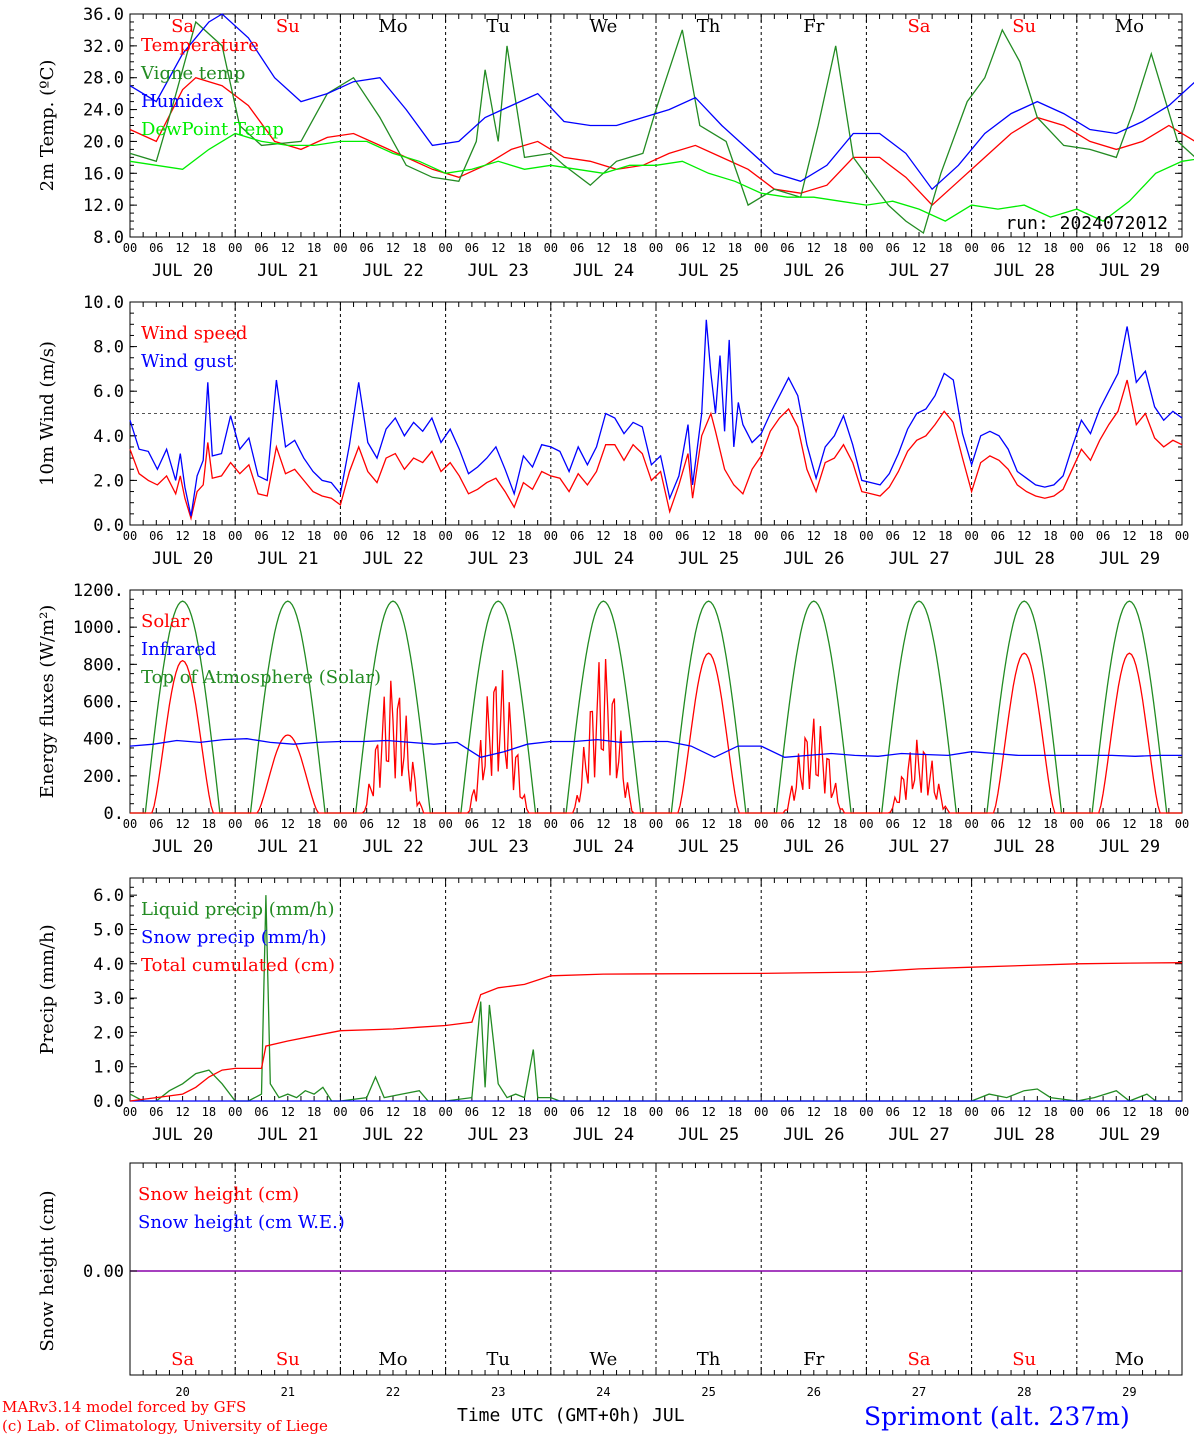 This screenshot has height=1440, width=1194. I want to click on legend-entry: Liquid precip (mm/h), so click(238, 909).